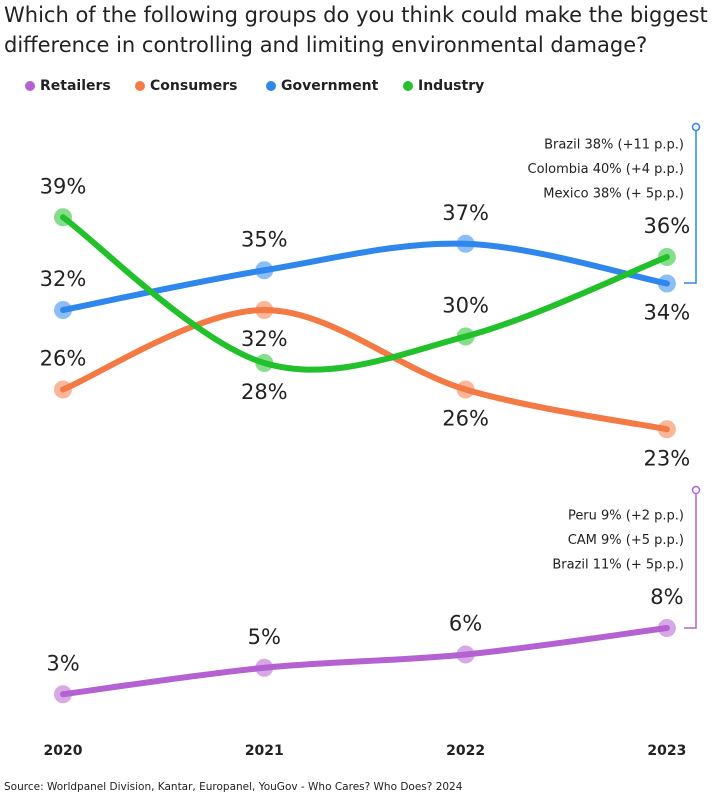 The width and height of the screenshot is (720, 797). What do you see at coordinates (666, 751) in the screenshot?
I see `x-tick-label: 2023` at bounding box center [666, 751].